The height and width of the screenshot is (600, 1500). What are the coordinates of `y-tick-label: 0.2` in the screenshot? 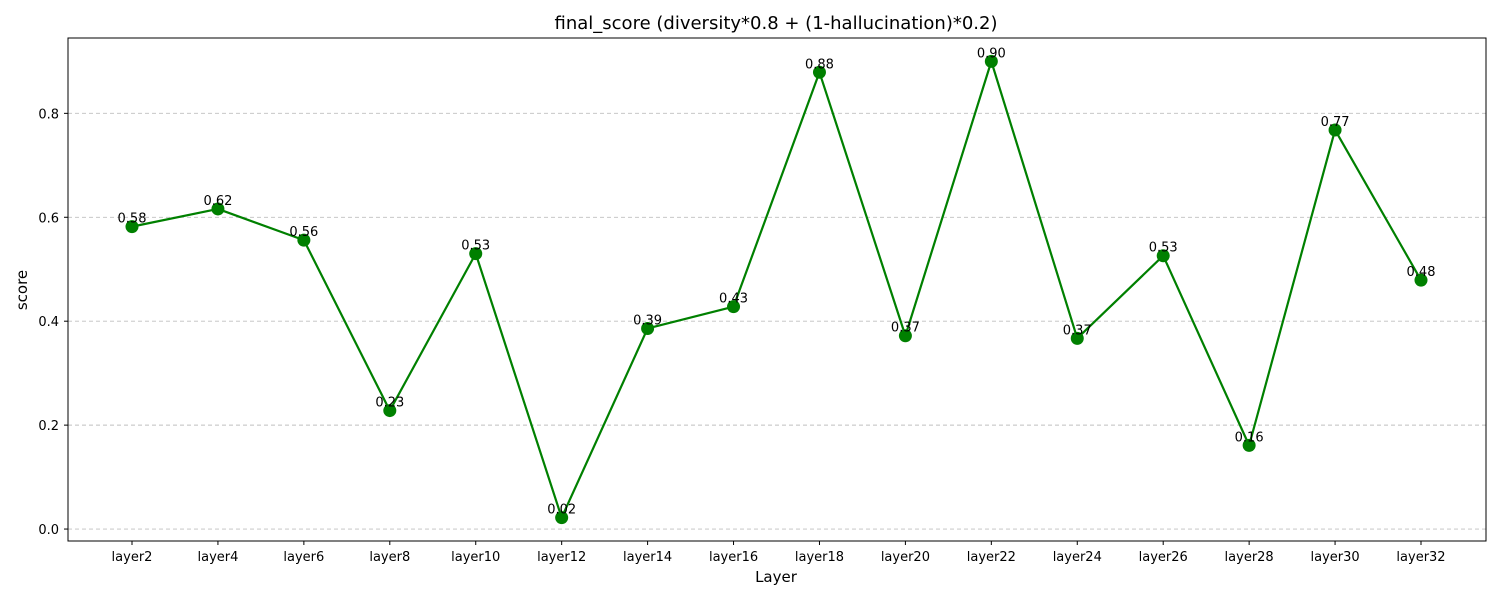 It's located at (48, 426).